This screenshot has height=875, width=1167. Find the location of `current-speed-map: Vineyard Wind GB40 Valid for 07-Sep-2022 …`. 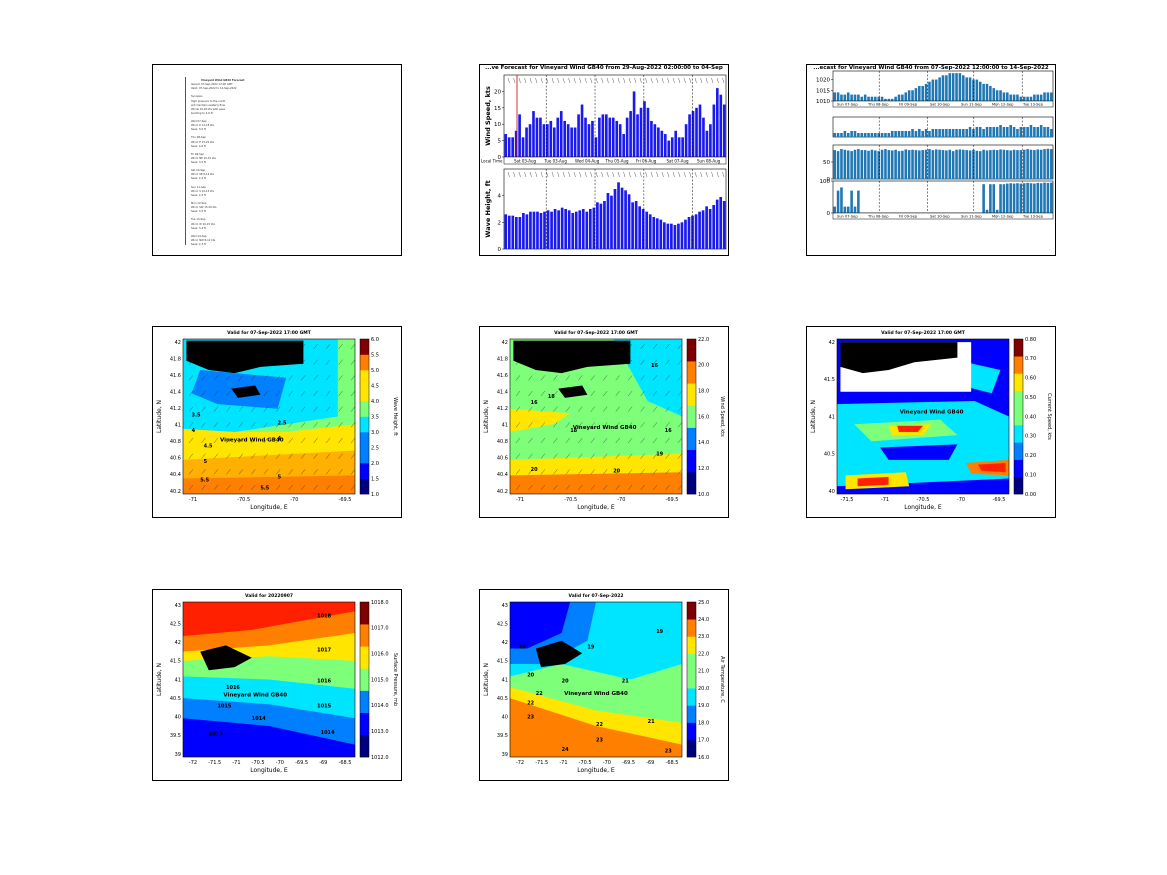

current-speed-map: Vineyard Wind GB40 Valid for 07-Sep-2022 … is located at coordinates (931, 422).